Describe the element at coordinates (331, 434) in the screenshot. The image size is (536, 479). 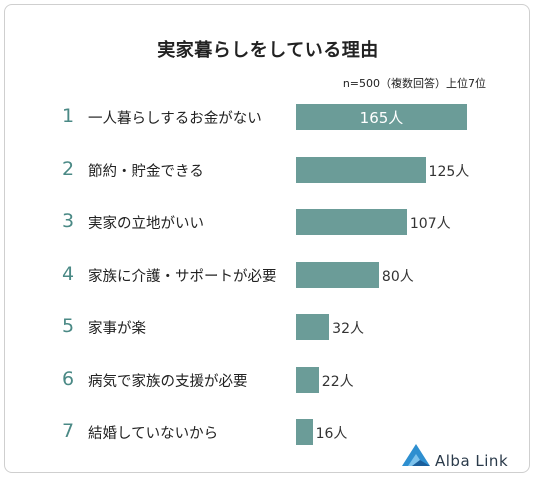
I see `value-label: 16人` at that location.